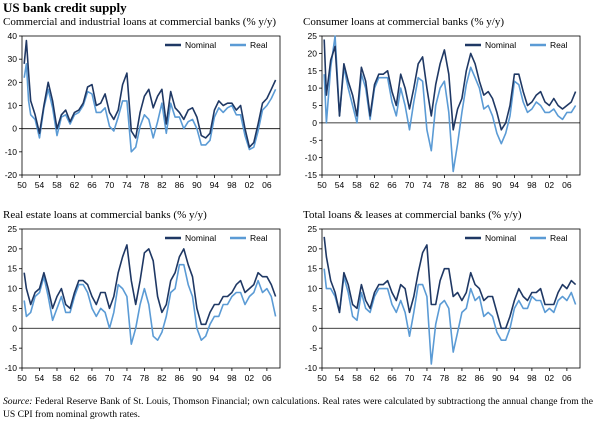 This screenshot has height=426, width=599. What do you see at coordinates (13, 59) in the screenshot?
I see `y-tick-label: 30` at bounding box center [13, 59].